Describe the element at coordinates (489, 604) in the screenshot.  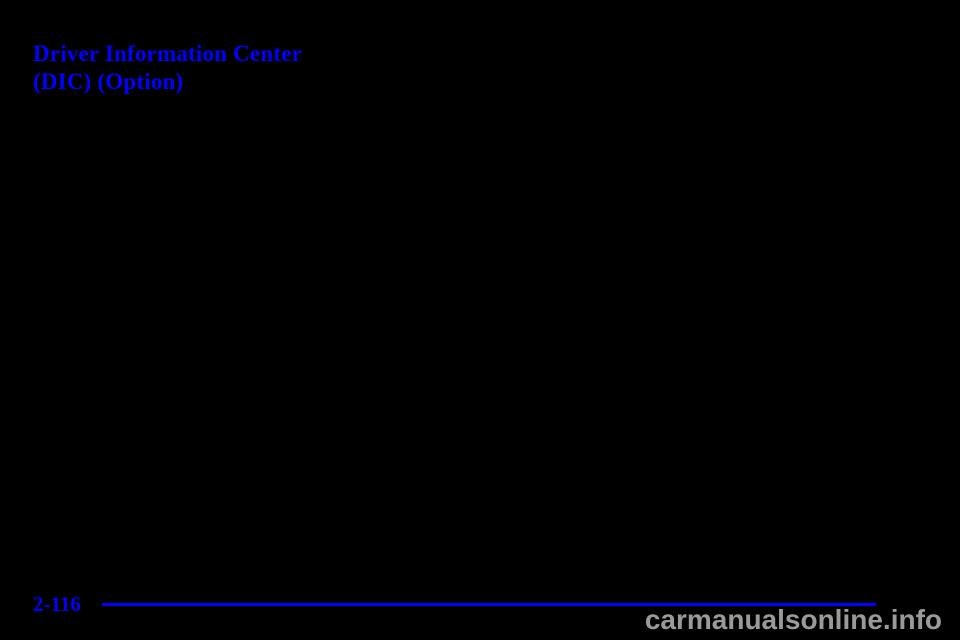
I see `footer-divider` at that location.